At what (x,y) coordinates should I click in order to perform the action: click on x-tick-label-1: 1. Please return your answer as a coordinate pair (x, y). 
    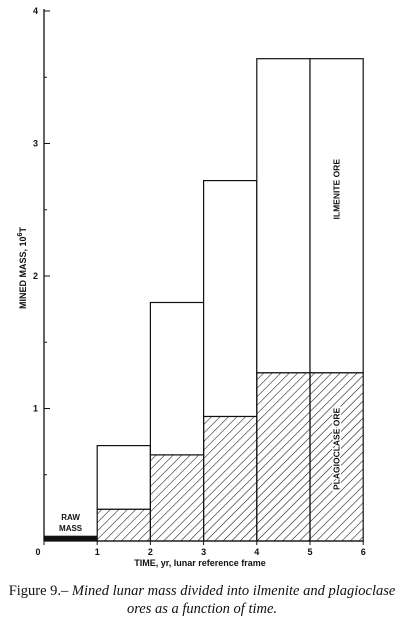
    Looking at the image, I should click on (97, 552).